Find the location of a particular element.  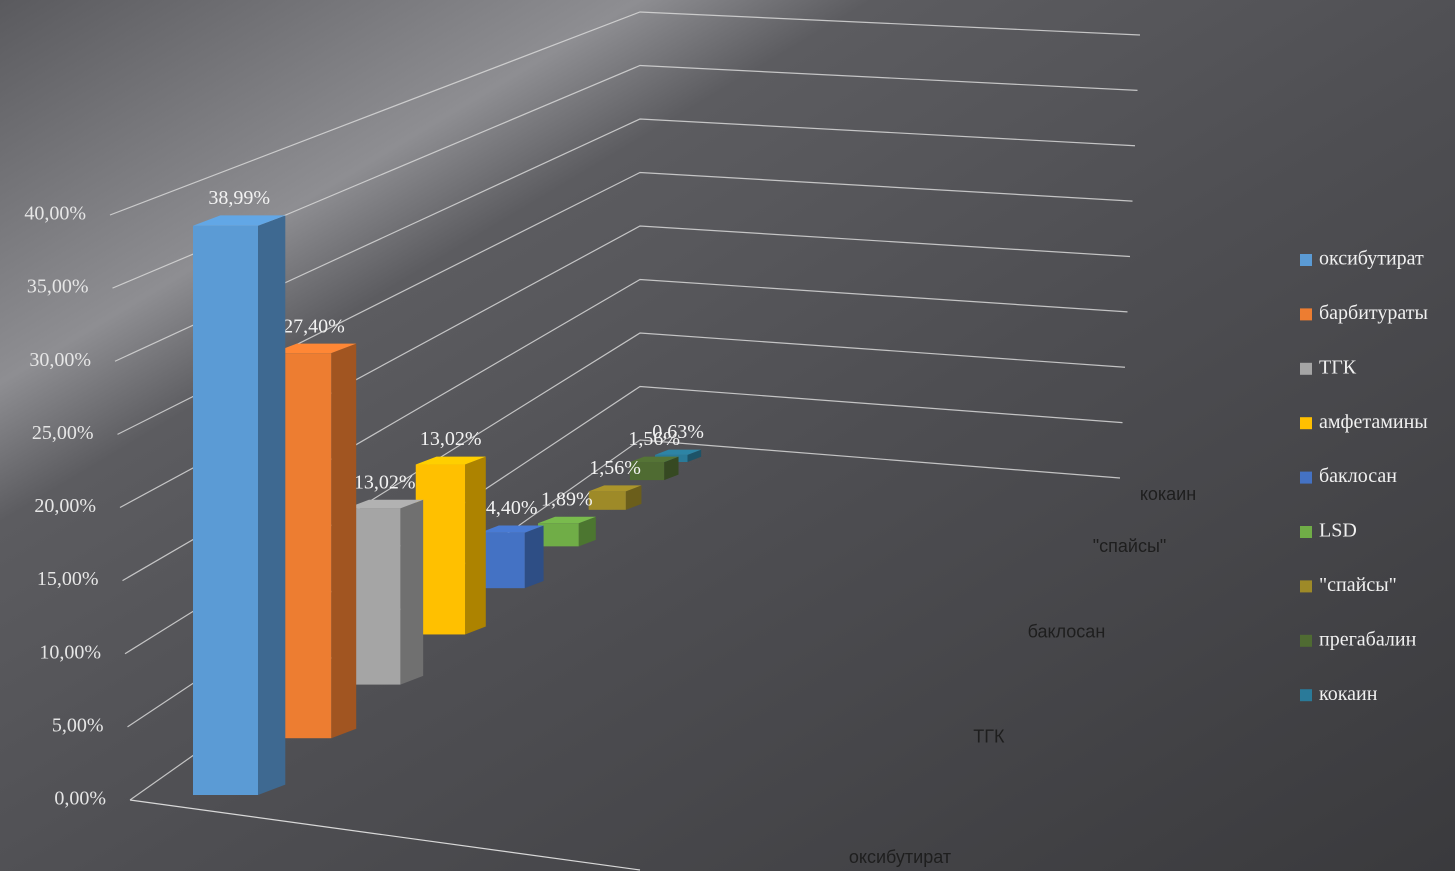

y-tick-label: 25,00% is located at coordinates (63, 433).